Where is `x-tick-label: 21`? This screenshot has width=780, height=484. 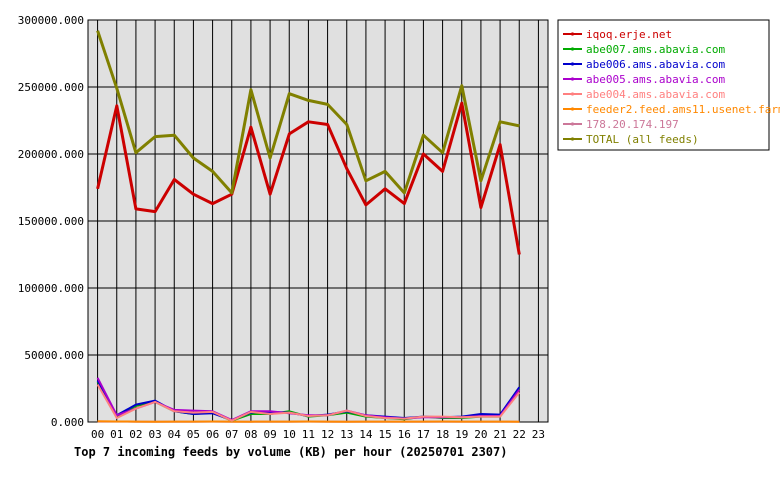 x-tick-label: 21 is located at coordinates (499, 434).